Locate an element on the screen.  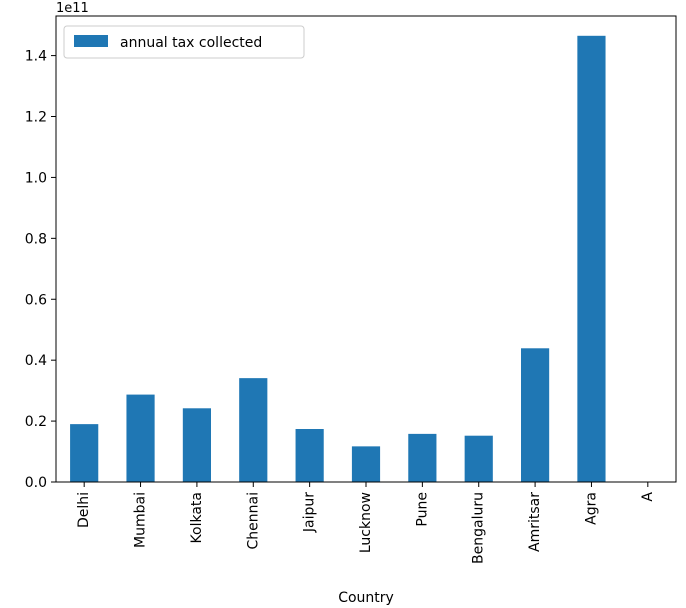
y-tick-label: 0.6 is located at coordinates (36, 300).